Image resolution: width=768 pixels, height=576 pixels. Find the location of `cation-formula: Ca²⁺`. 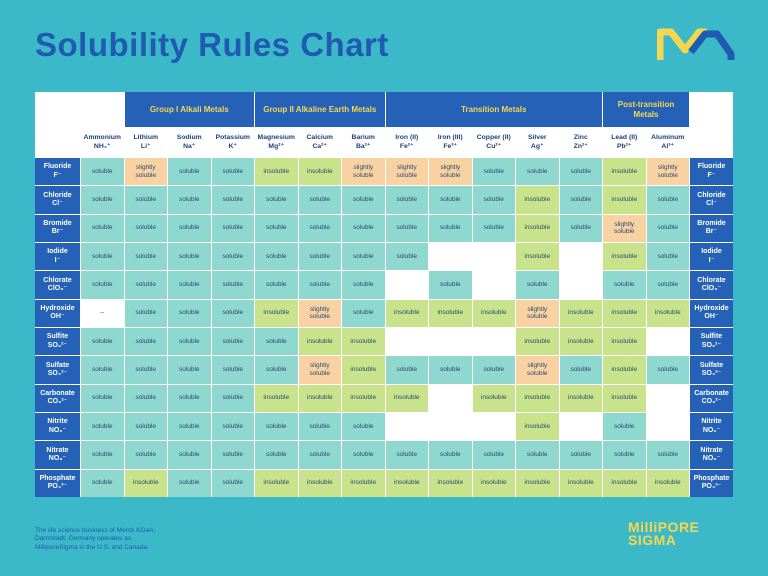

cation-formula: Ca²⁺ is located at coordinates (320, 146).